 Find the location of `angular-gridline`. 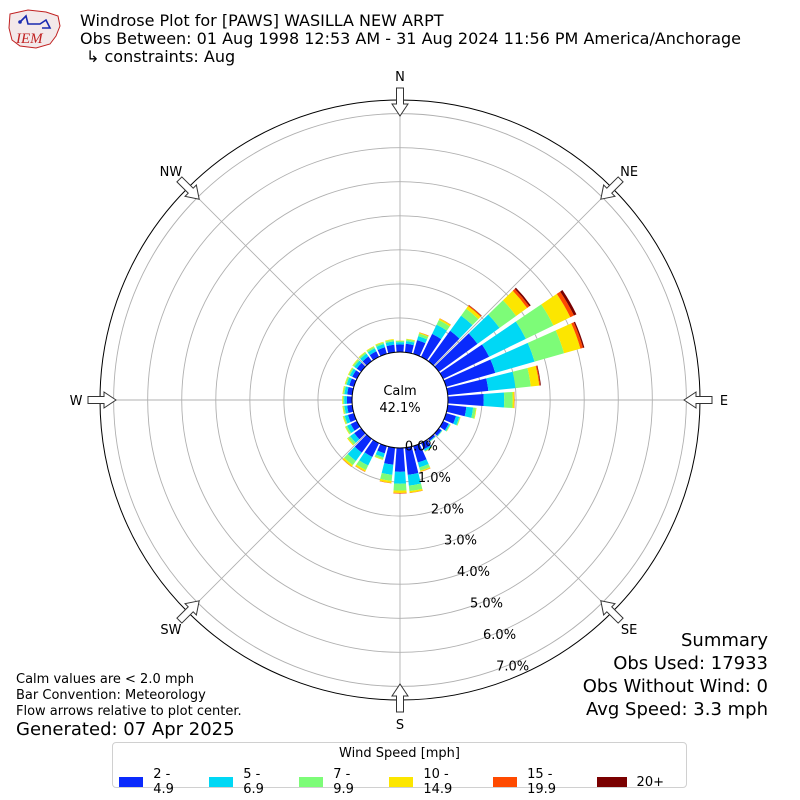

angular-gridline is located at coordinates (277, 523).